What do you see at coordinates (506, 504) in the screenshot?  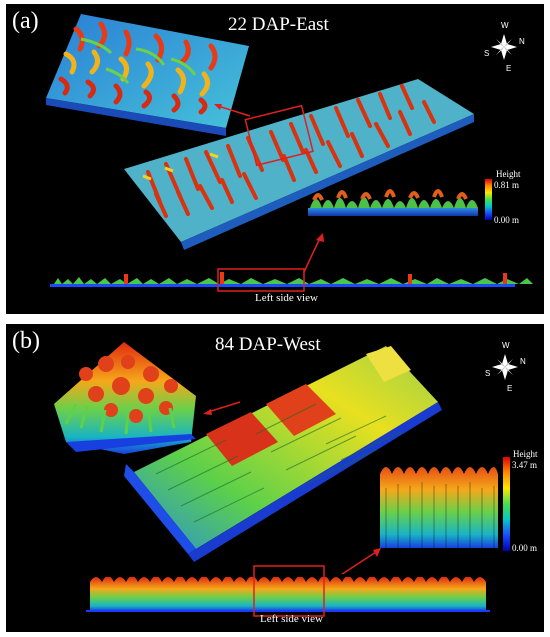 I see `height-colorbar-b` at bounding box center [506, 504].